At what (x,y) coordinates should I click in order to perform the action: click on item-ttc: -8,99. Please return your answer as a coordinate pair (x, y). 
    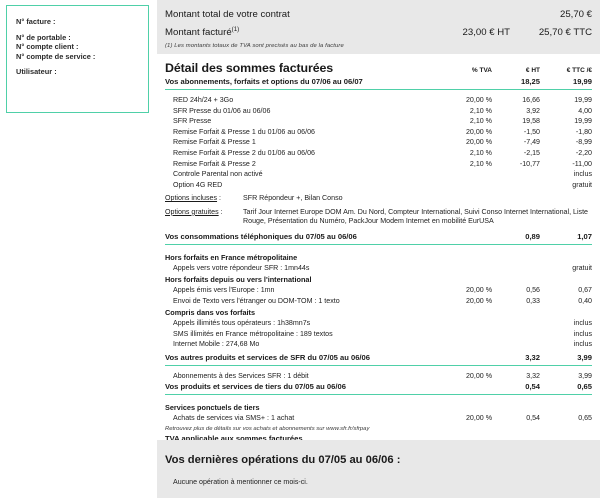
    Looking at the image, I should click on (583, 142).